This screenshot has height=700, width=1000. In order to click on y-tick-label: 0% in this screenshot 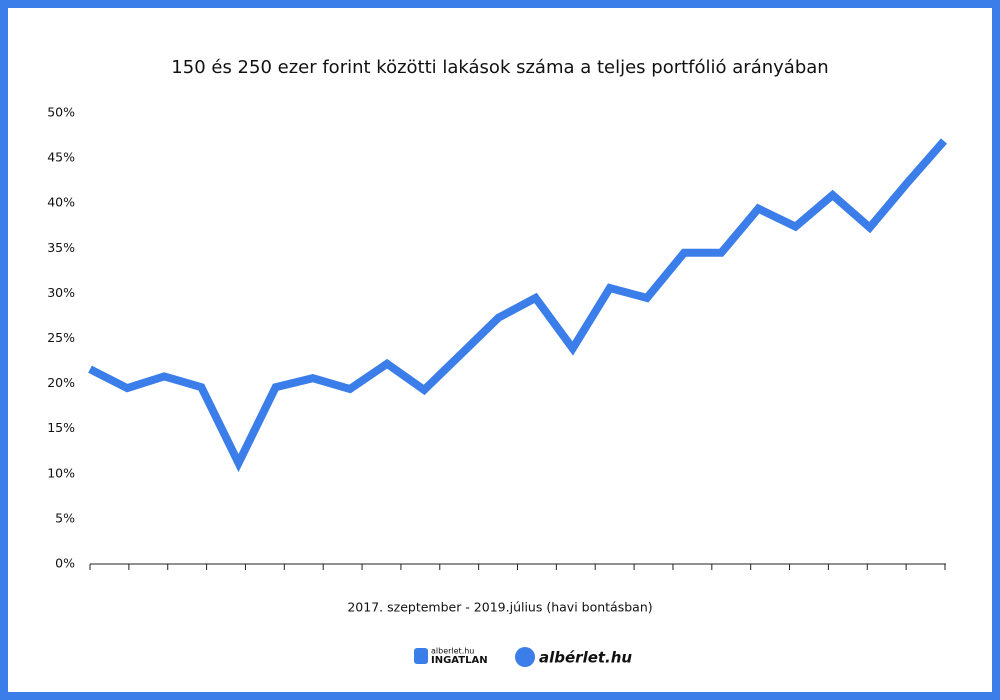, I will do `click(65, 563)`.